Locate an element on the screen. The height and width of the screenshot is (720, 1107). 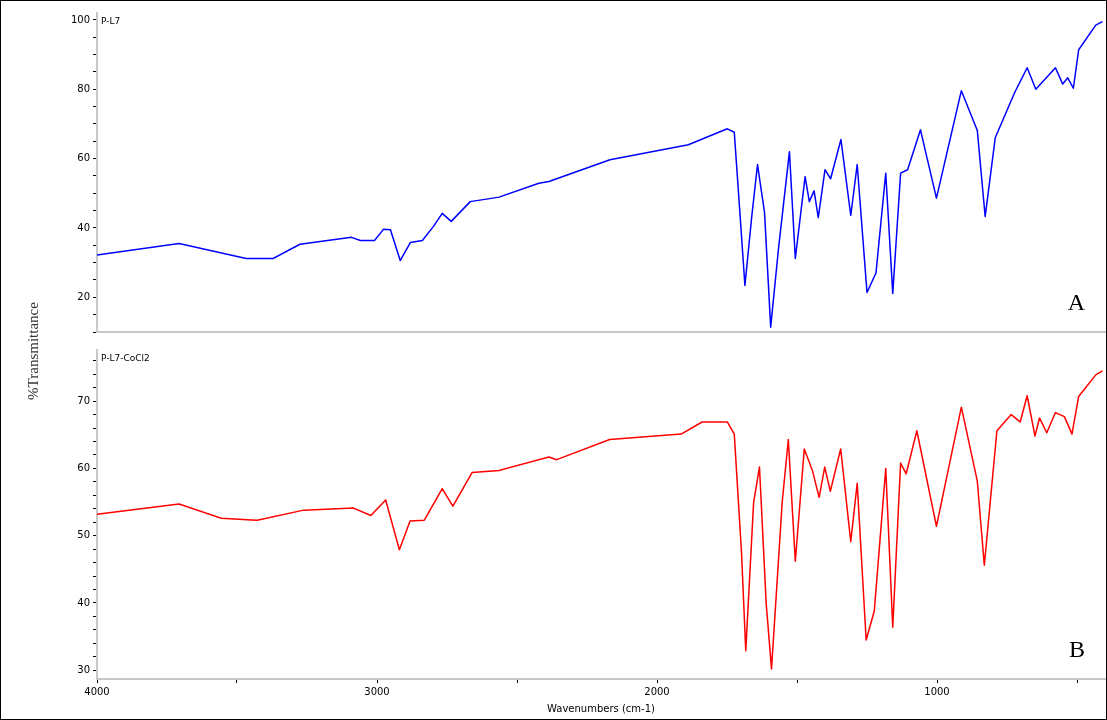
x-axis-title: Wavenumbers (cm-1) is located at coordinates (601, 708).